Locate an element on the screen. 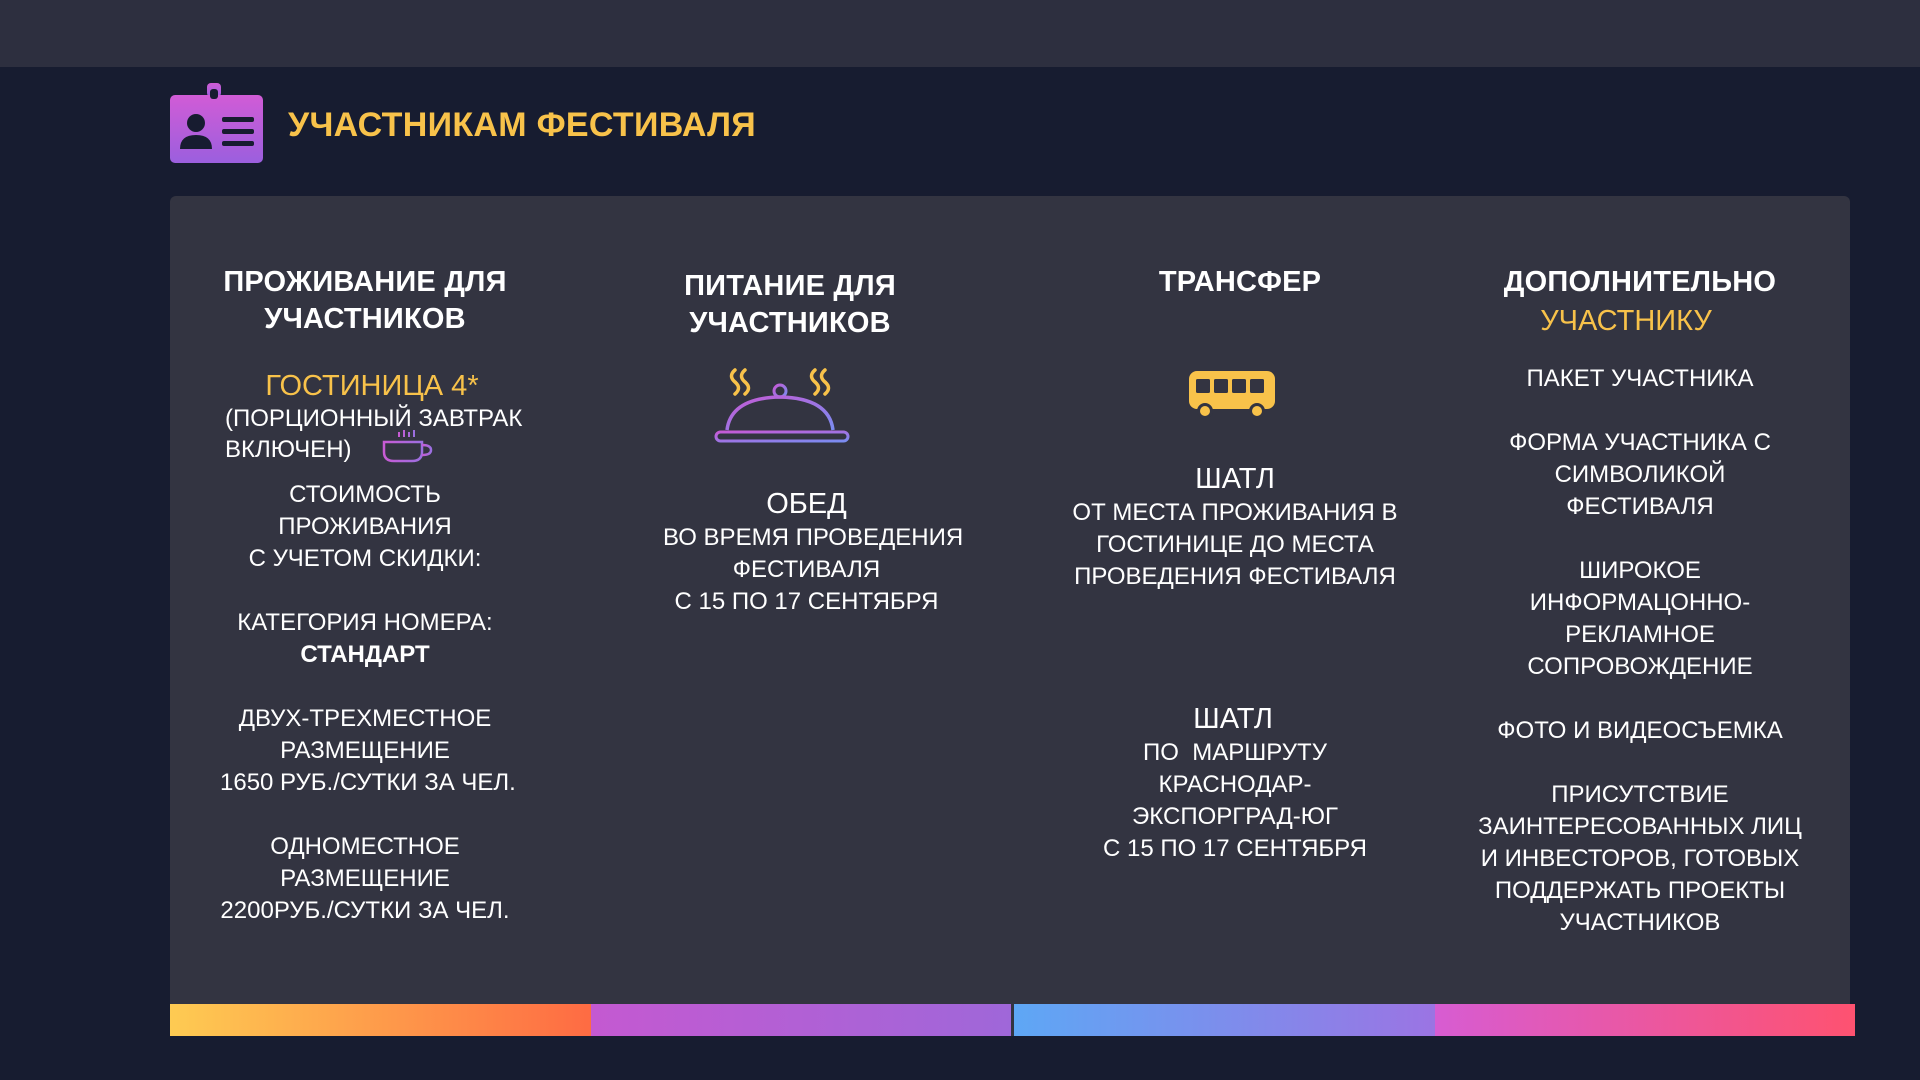 The width and height of the screenshot is (1920, 1080). cost-line: СТОИМОСТЬ is located at coordinates (365, 494).